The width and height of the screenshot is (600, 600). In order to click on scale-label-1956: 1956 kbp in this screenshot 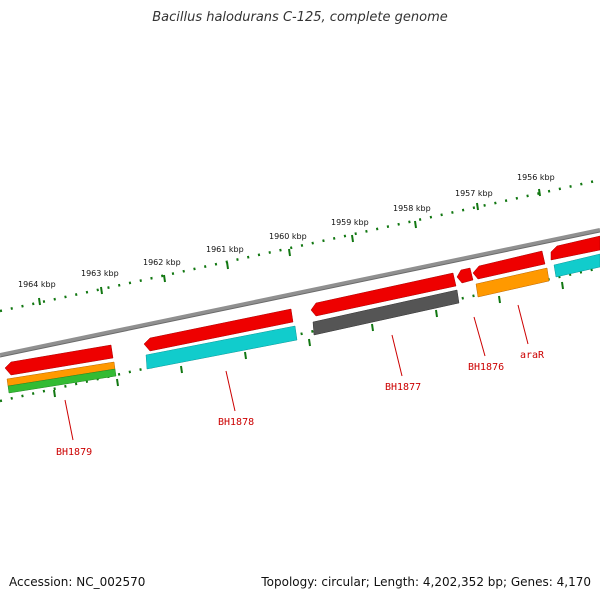, I will do `click(536, 177)`.